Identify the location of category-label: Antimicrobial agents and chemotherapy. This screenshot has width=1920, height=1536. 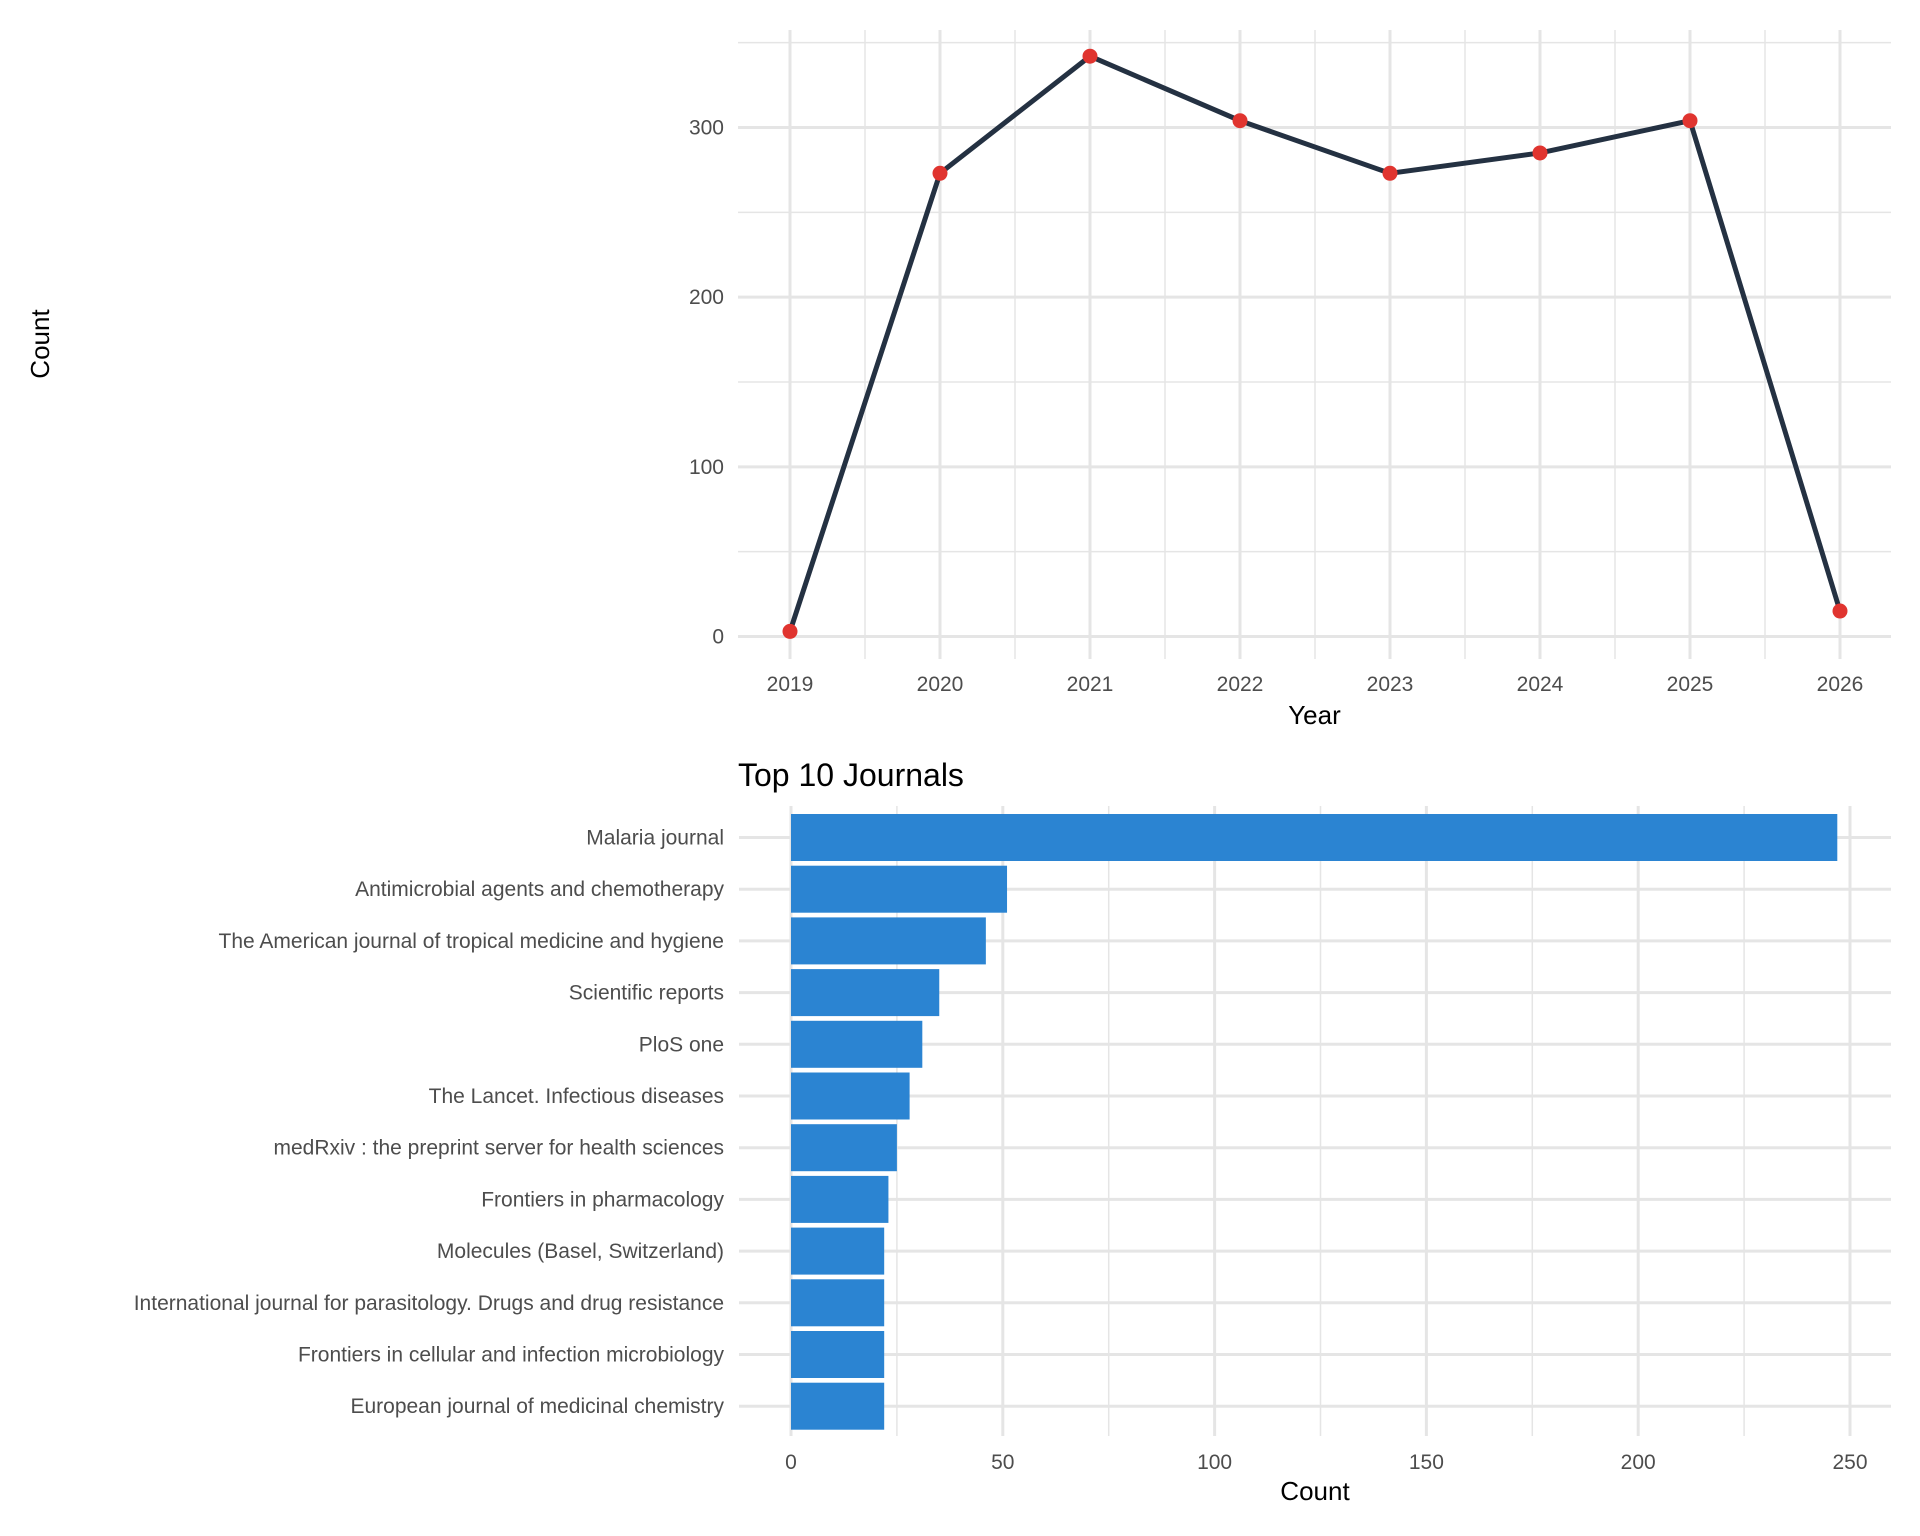
(539, 889).